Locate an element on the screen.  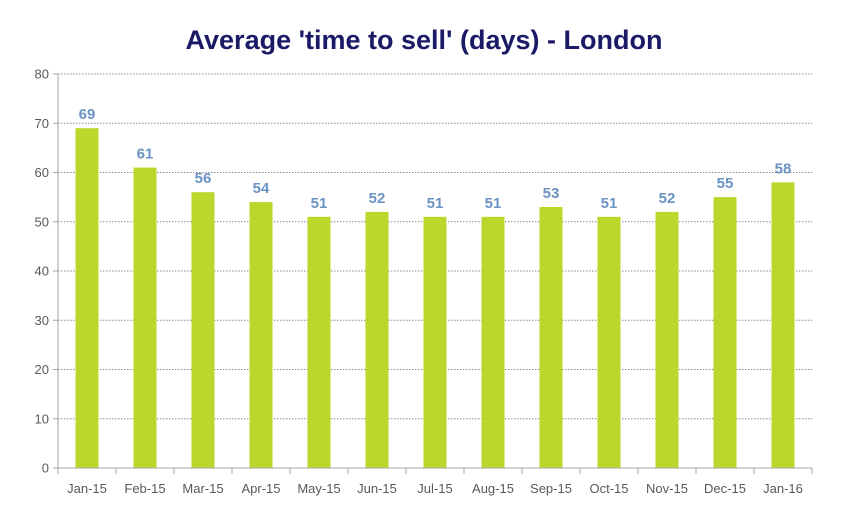
x-tick-label: Aug-15 is located at coordinates (493, 488).